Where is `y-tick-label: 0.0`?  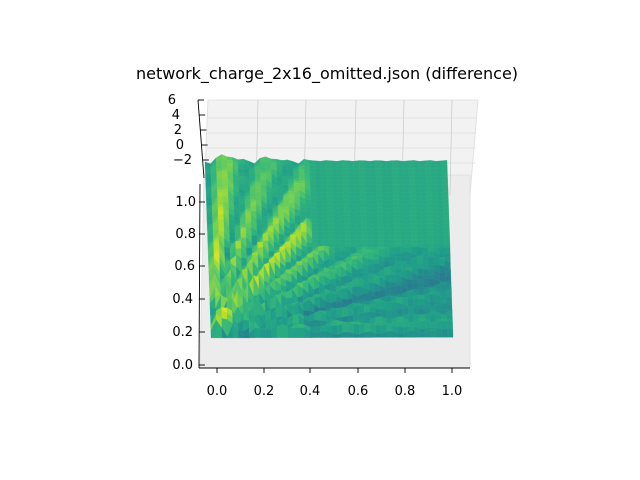 y-tick-label: 0.0 is located at coordinates (182, 365).